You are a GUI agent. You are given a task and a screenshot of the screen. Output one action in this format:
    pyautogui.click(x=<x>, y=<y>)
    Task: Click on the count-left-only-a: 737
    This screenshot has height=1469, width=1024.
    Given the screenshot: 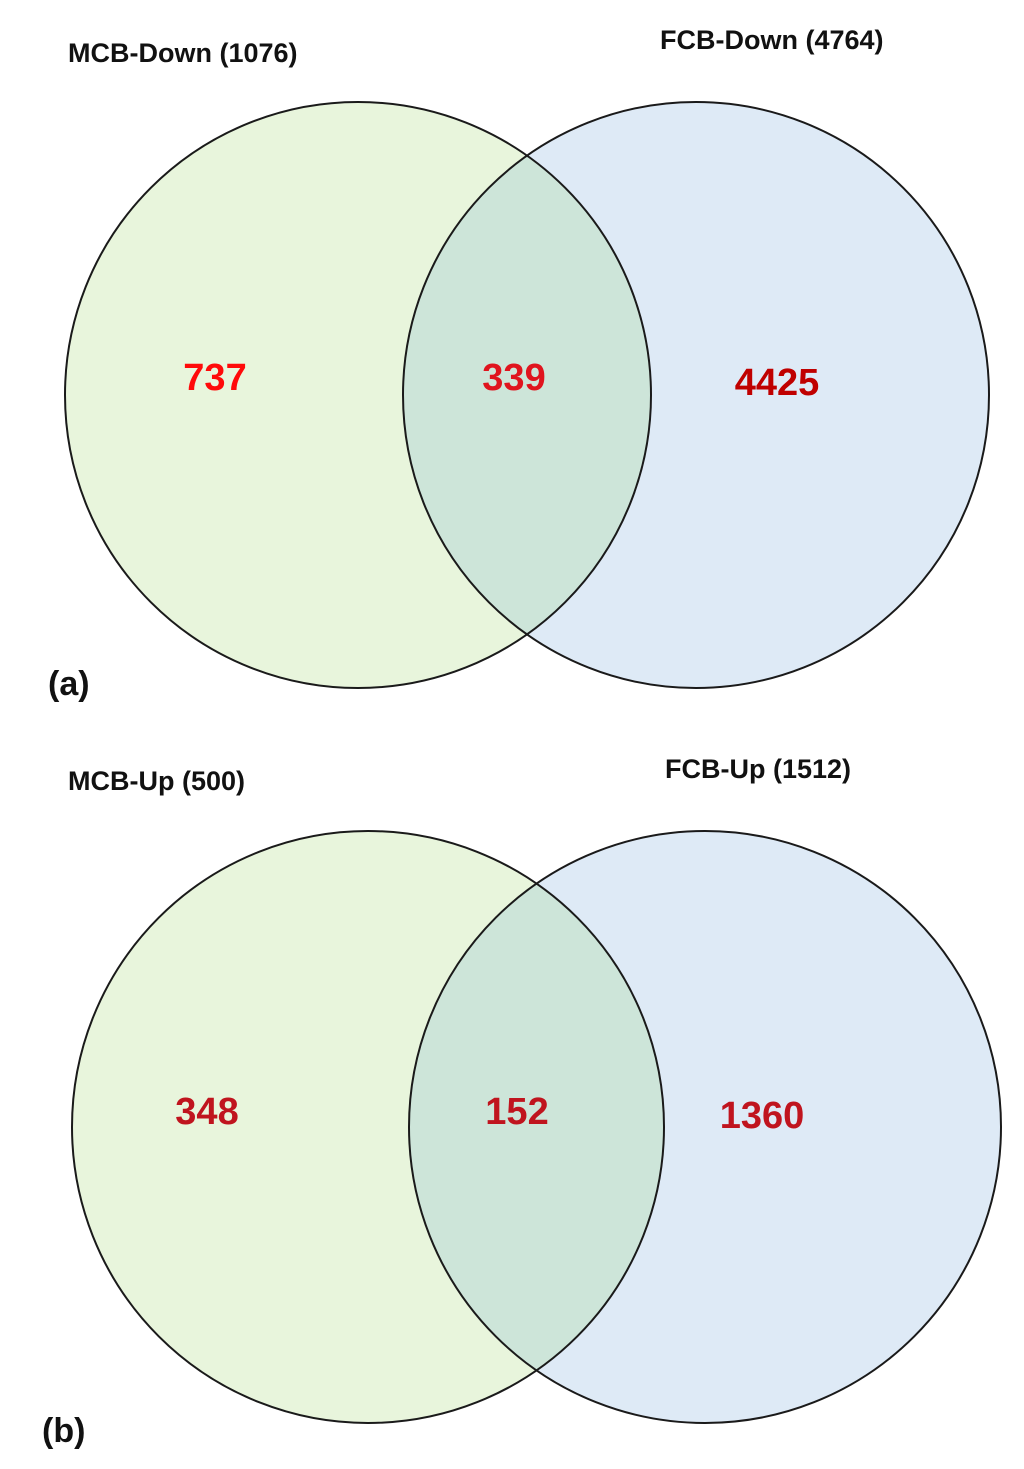 What is the action you would take?
    pyautogui.click(x=214, y=378)
    